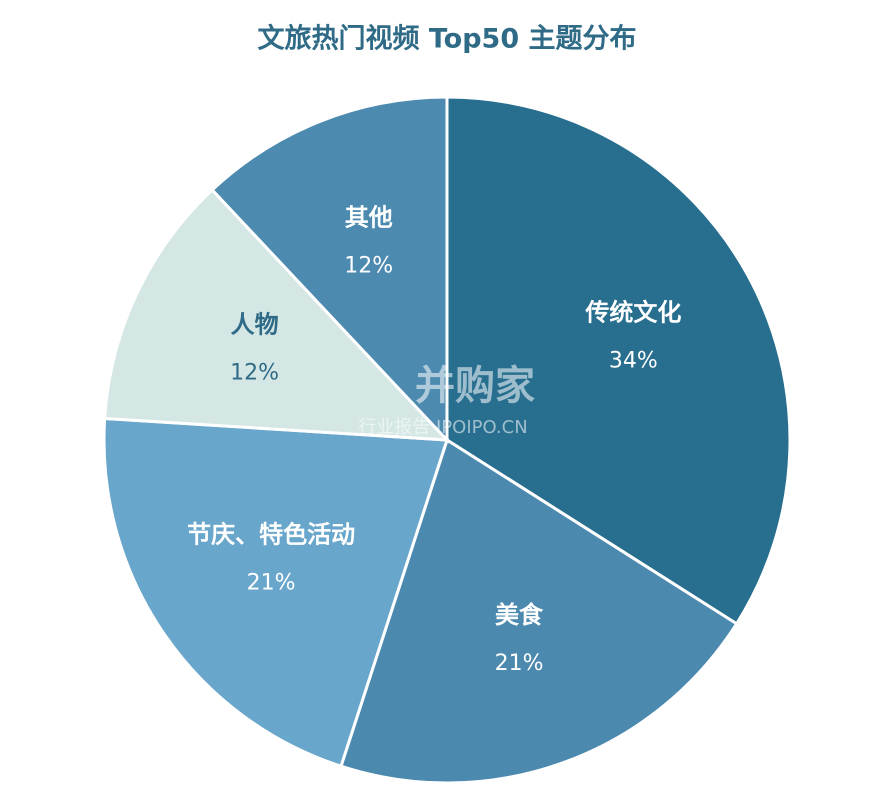  Describe the element at coordinates (519, 615) in the screenshot. I see `slice-label: 美食` at that location.